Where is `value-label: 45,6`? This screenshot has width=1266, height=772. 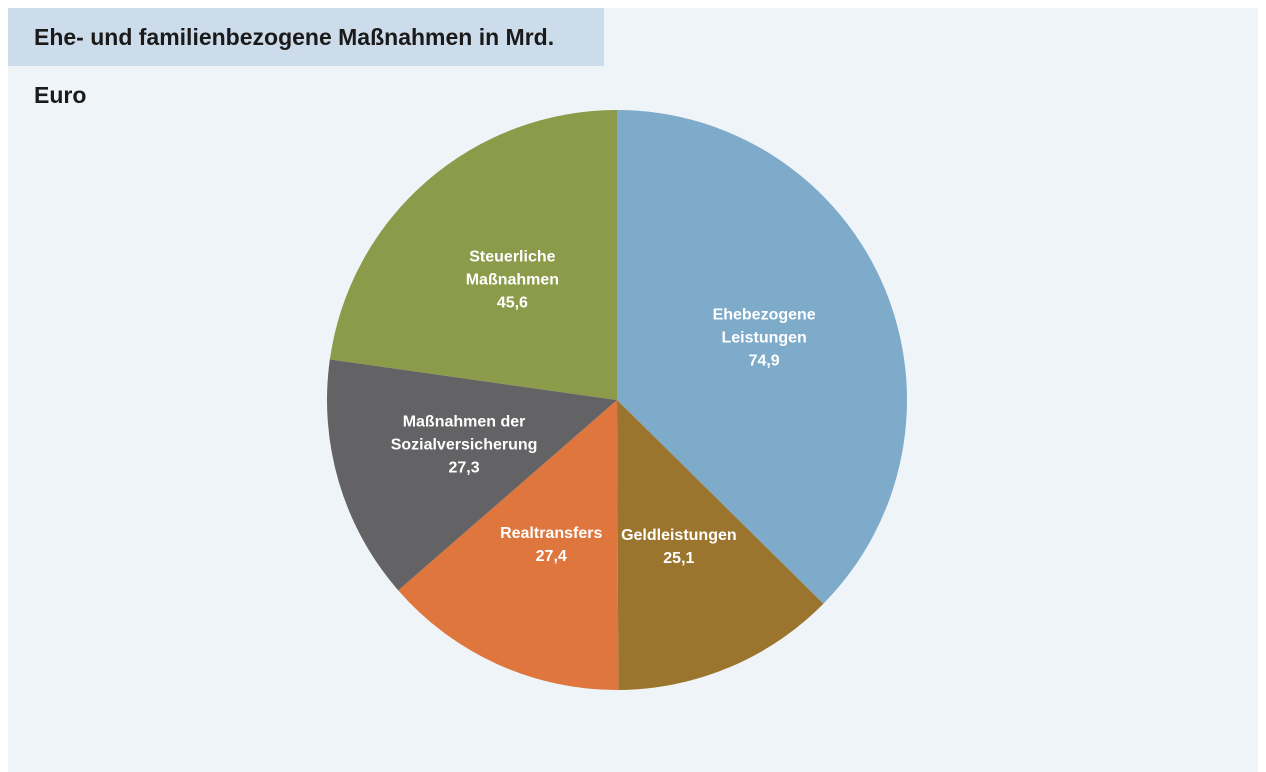
value-label: 45,6 is located at coordinates (512, 303).